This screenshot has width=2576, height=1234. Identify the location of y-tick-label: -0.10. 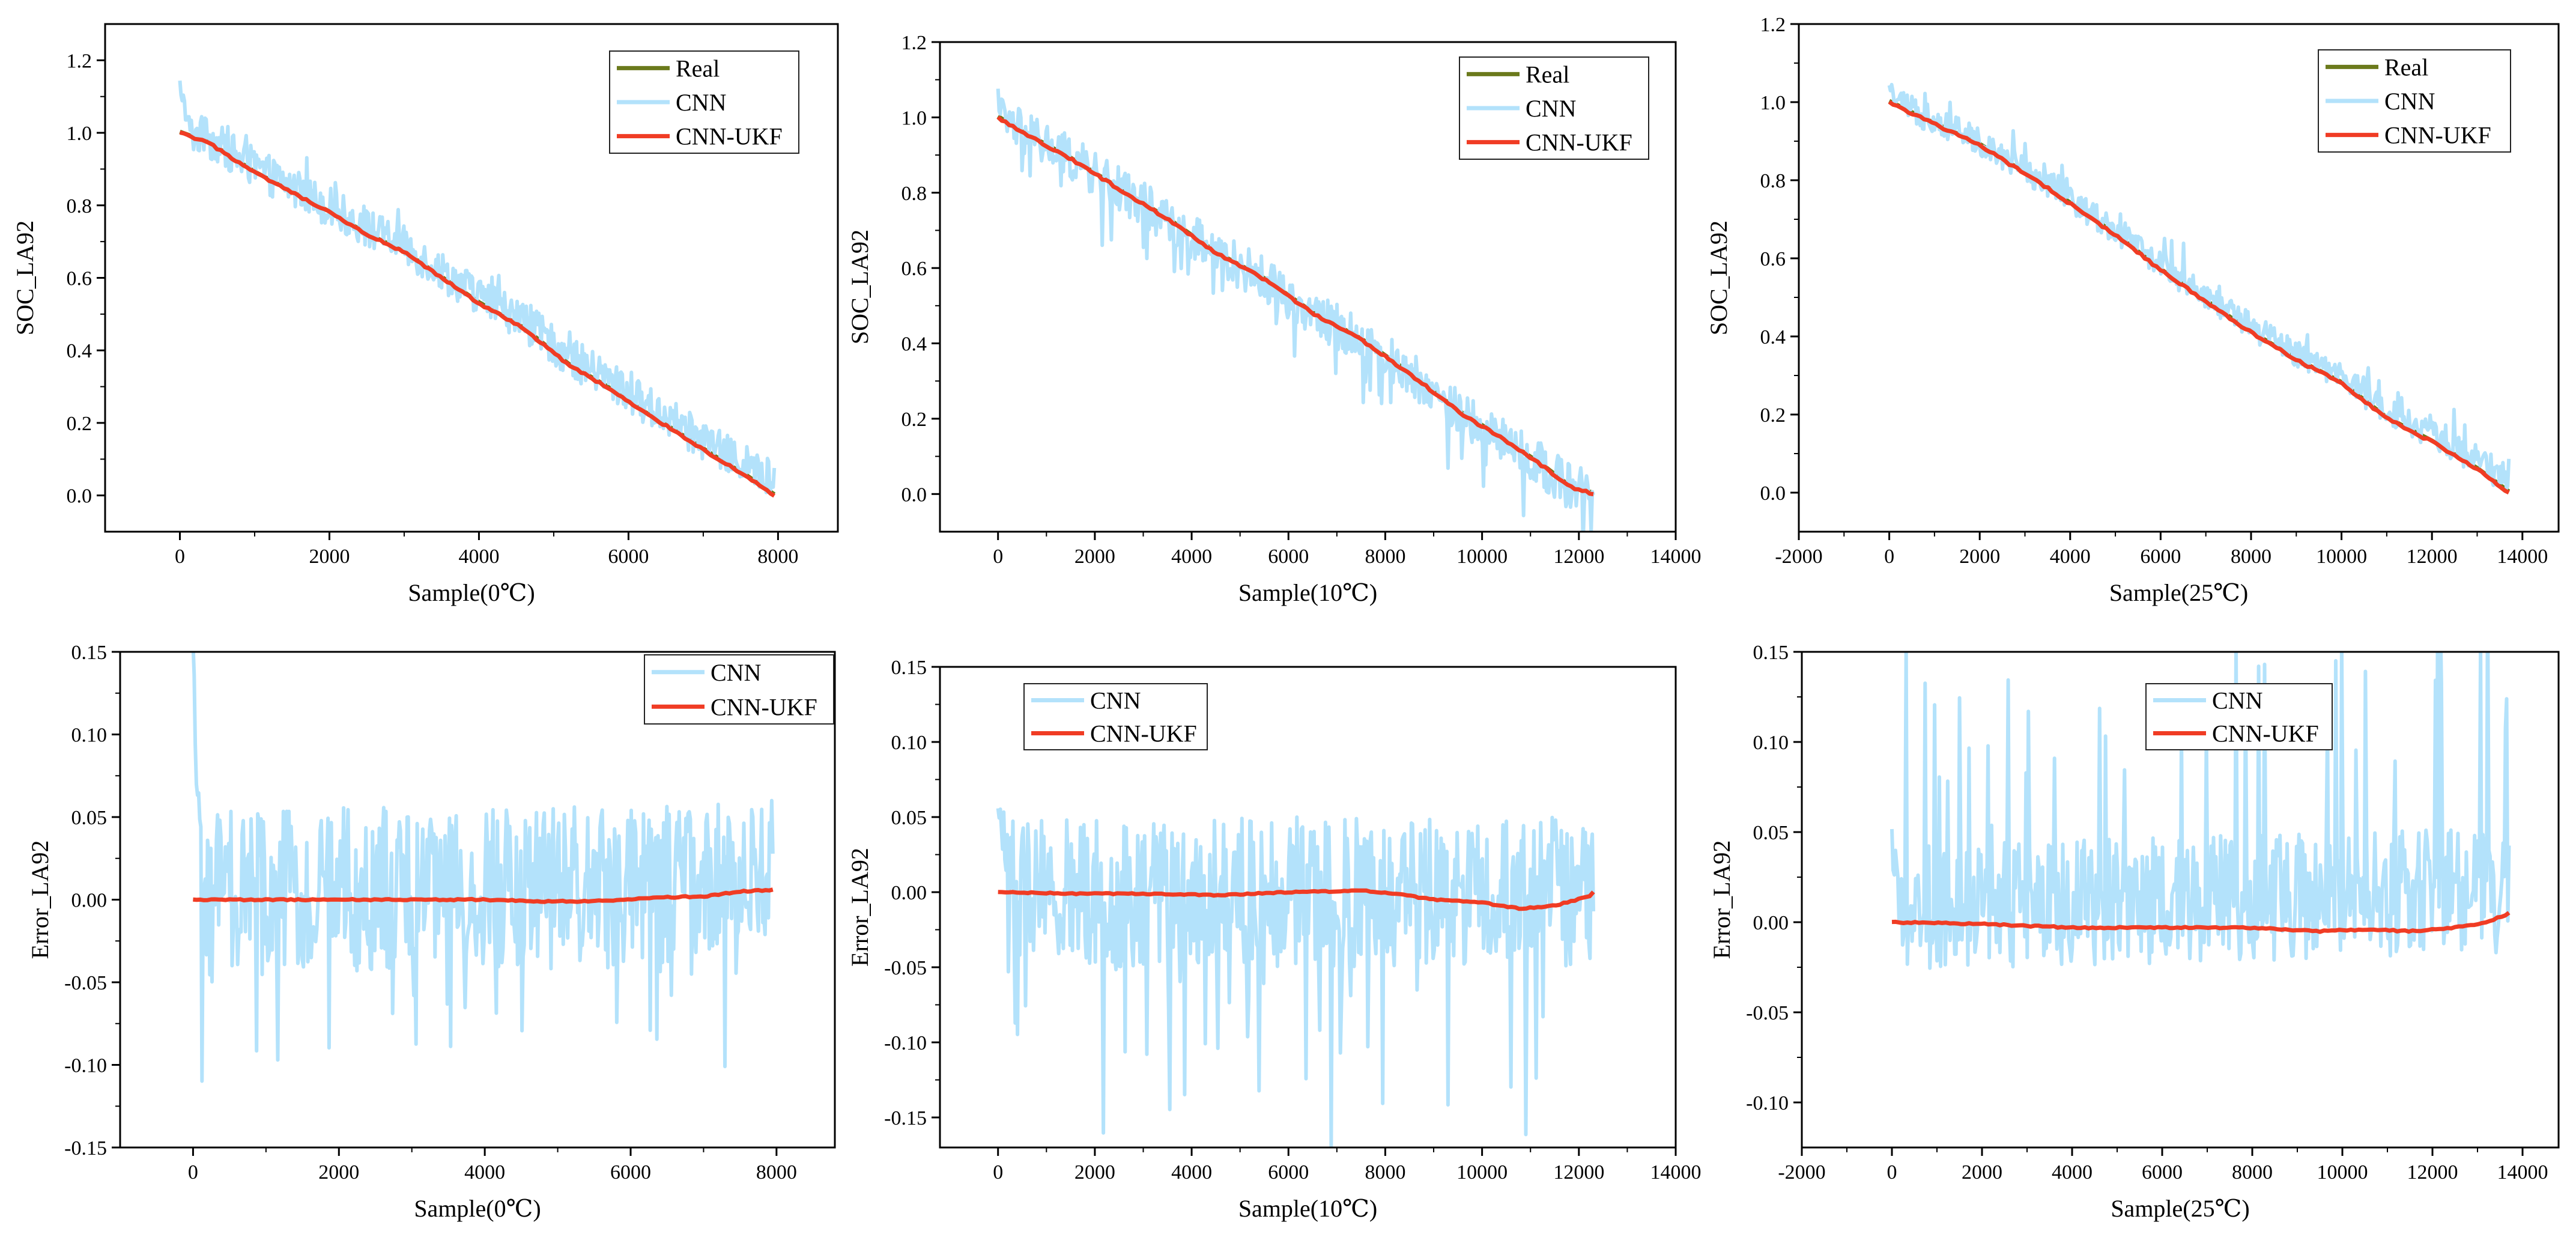
(85, 1066).